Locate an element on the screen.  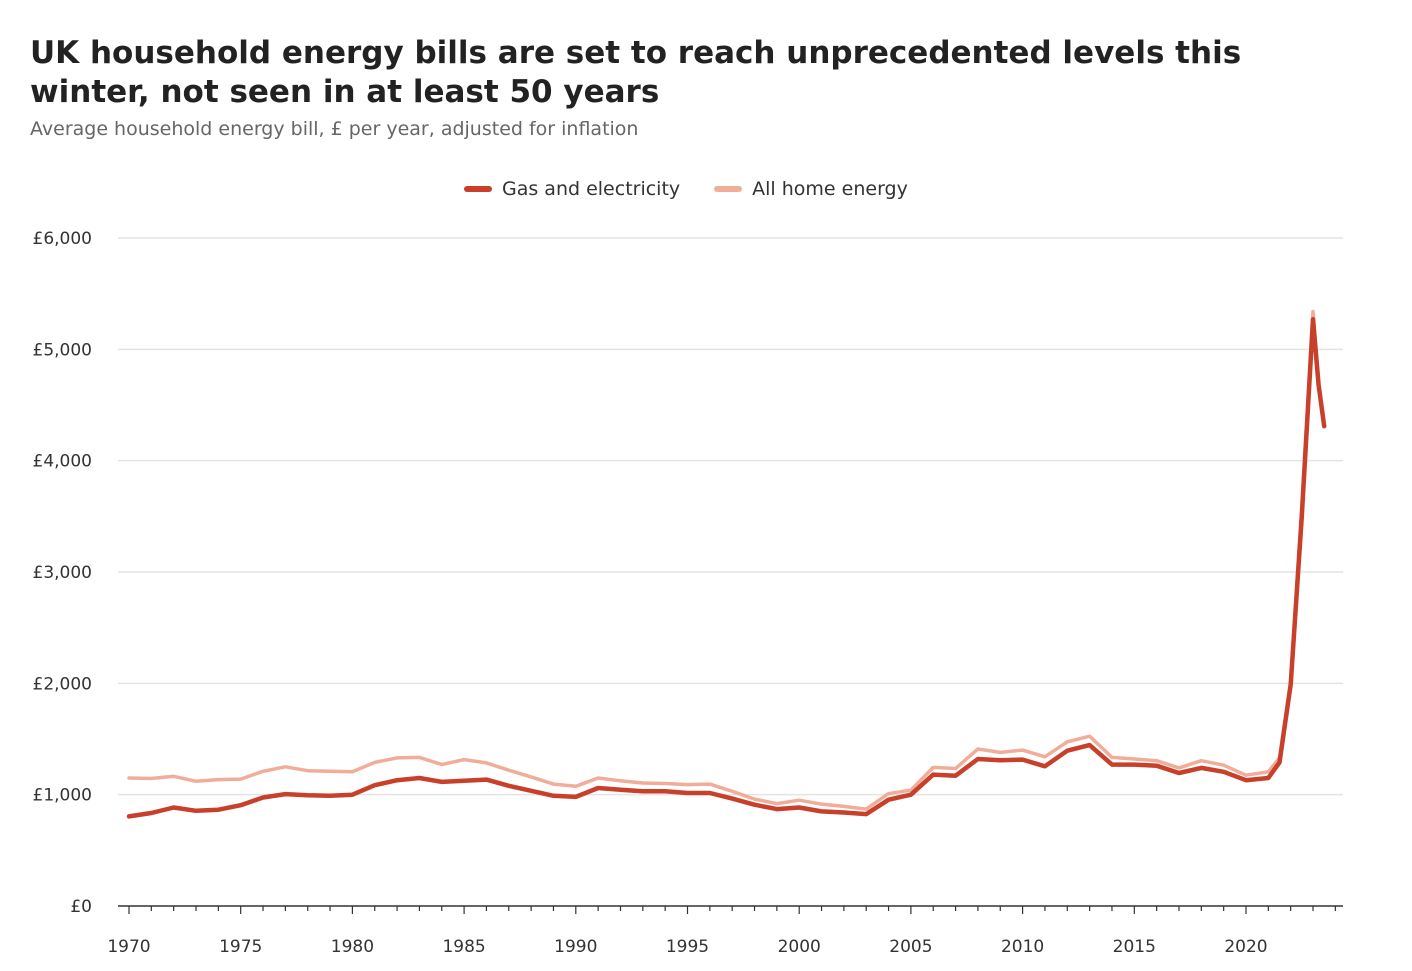
x-tick-label: 2005 is located at coordinates (910, 947).